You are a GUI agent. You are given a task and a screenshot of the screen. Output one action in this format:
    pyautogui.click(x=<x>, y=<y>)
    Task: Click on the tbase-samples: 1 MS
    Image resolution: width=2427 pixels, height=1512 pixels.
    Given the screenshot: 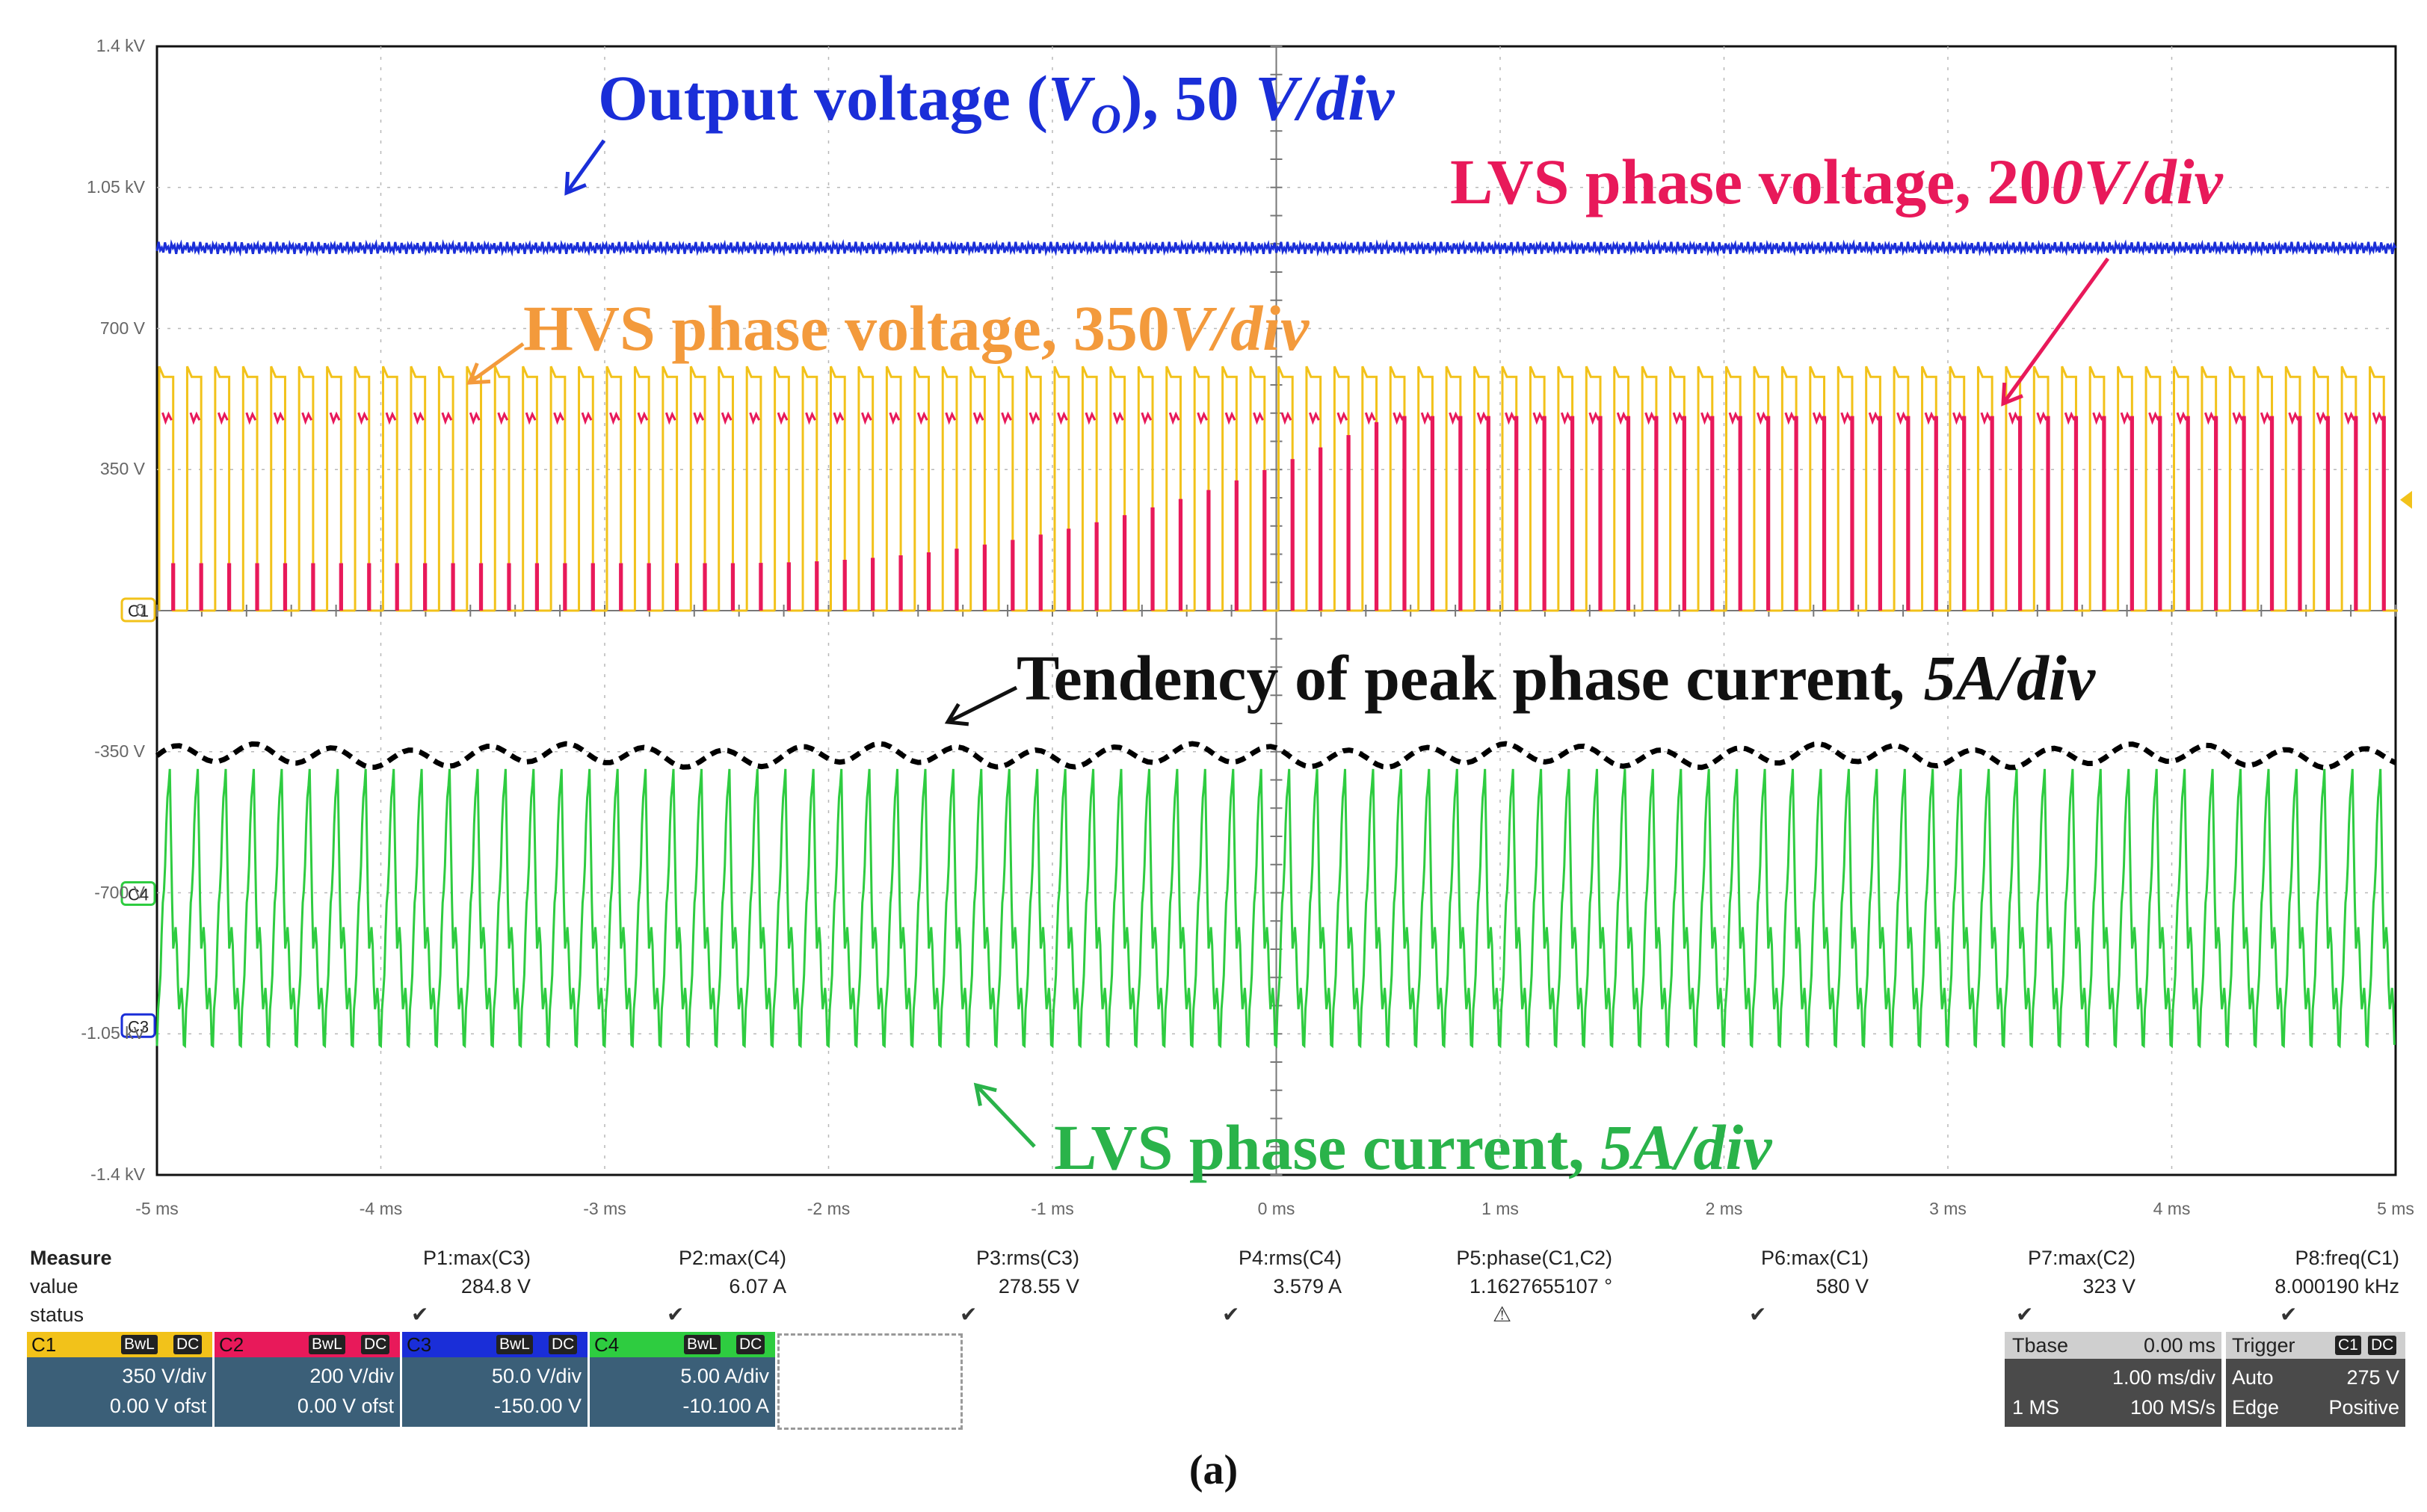 What is the action you would take?
    pyautogui.click(x=2036, y=1407)
    